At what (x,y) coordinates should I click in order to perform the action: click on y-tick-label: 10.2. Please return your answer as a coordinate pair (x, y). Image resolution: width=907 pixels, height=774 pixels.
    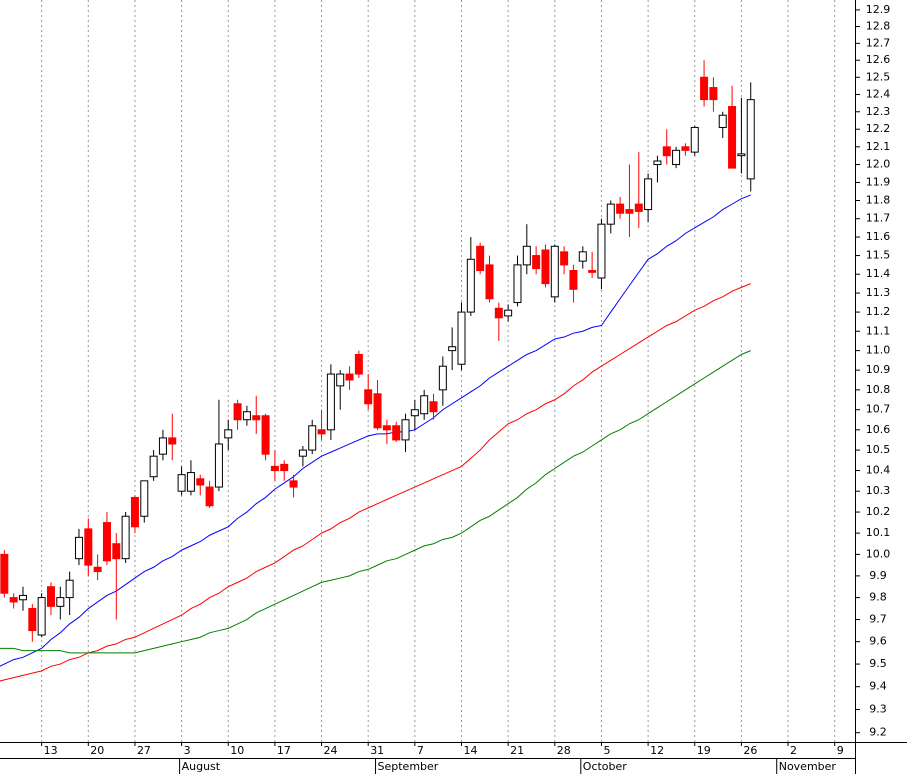
    Looking at the image, I should click on (878, 511).